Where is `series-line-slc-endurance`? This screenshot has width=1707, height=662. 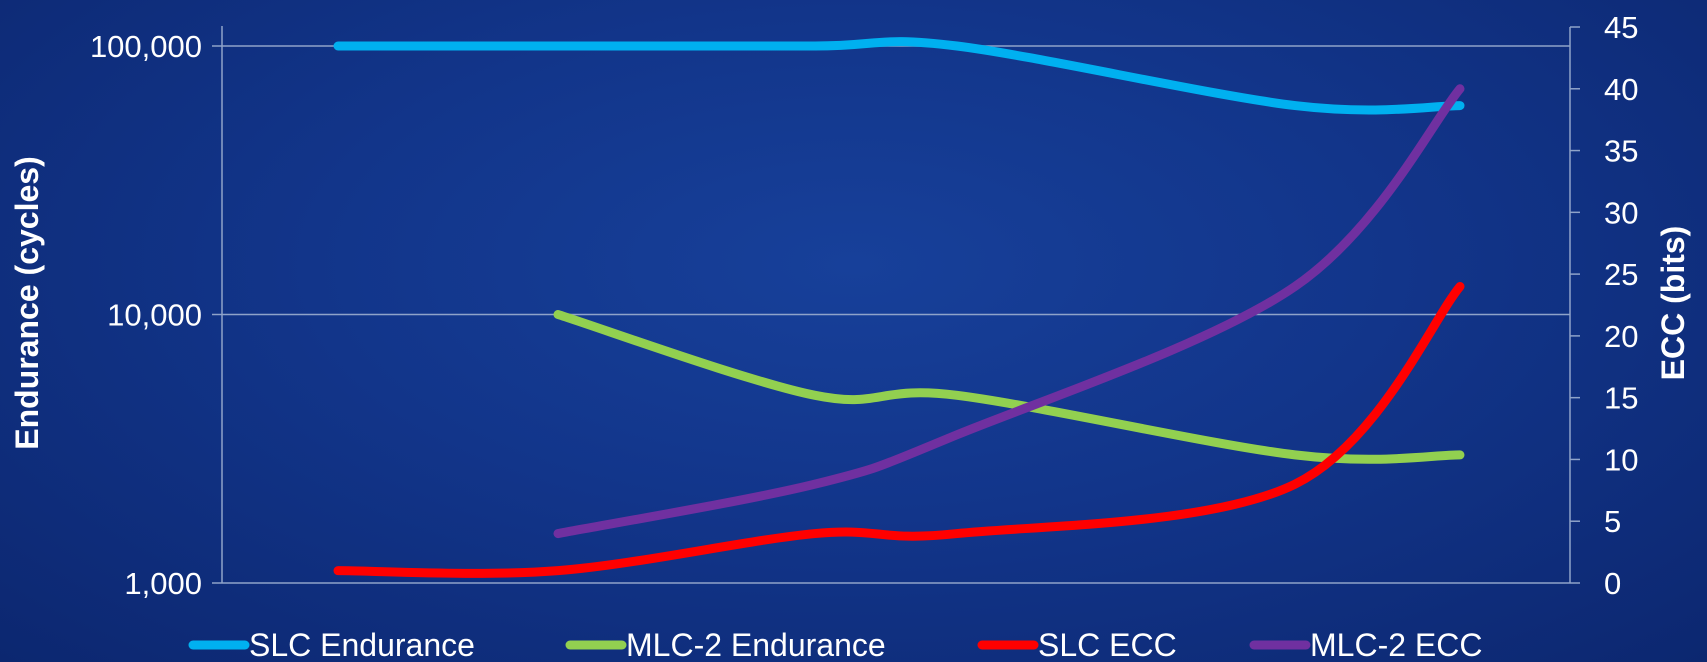
series-line-slc-endurance is located at coordinates (899, 76).